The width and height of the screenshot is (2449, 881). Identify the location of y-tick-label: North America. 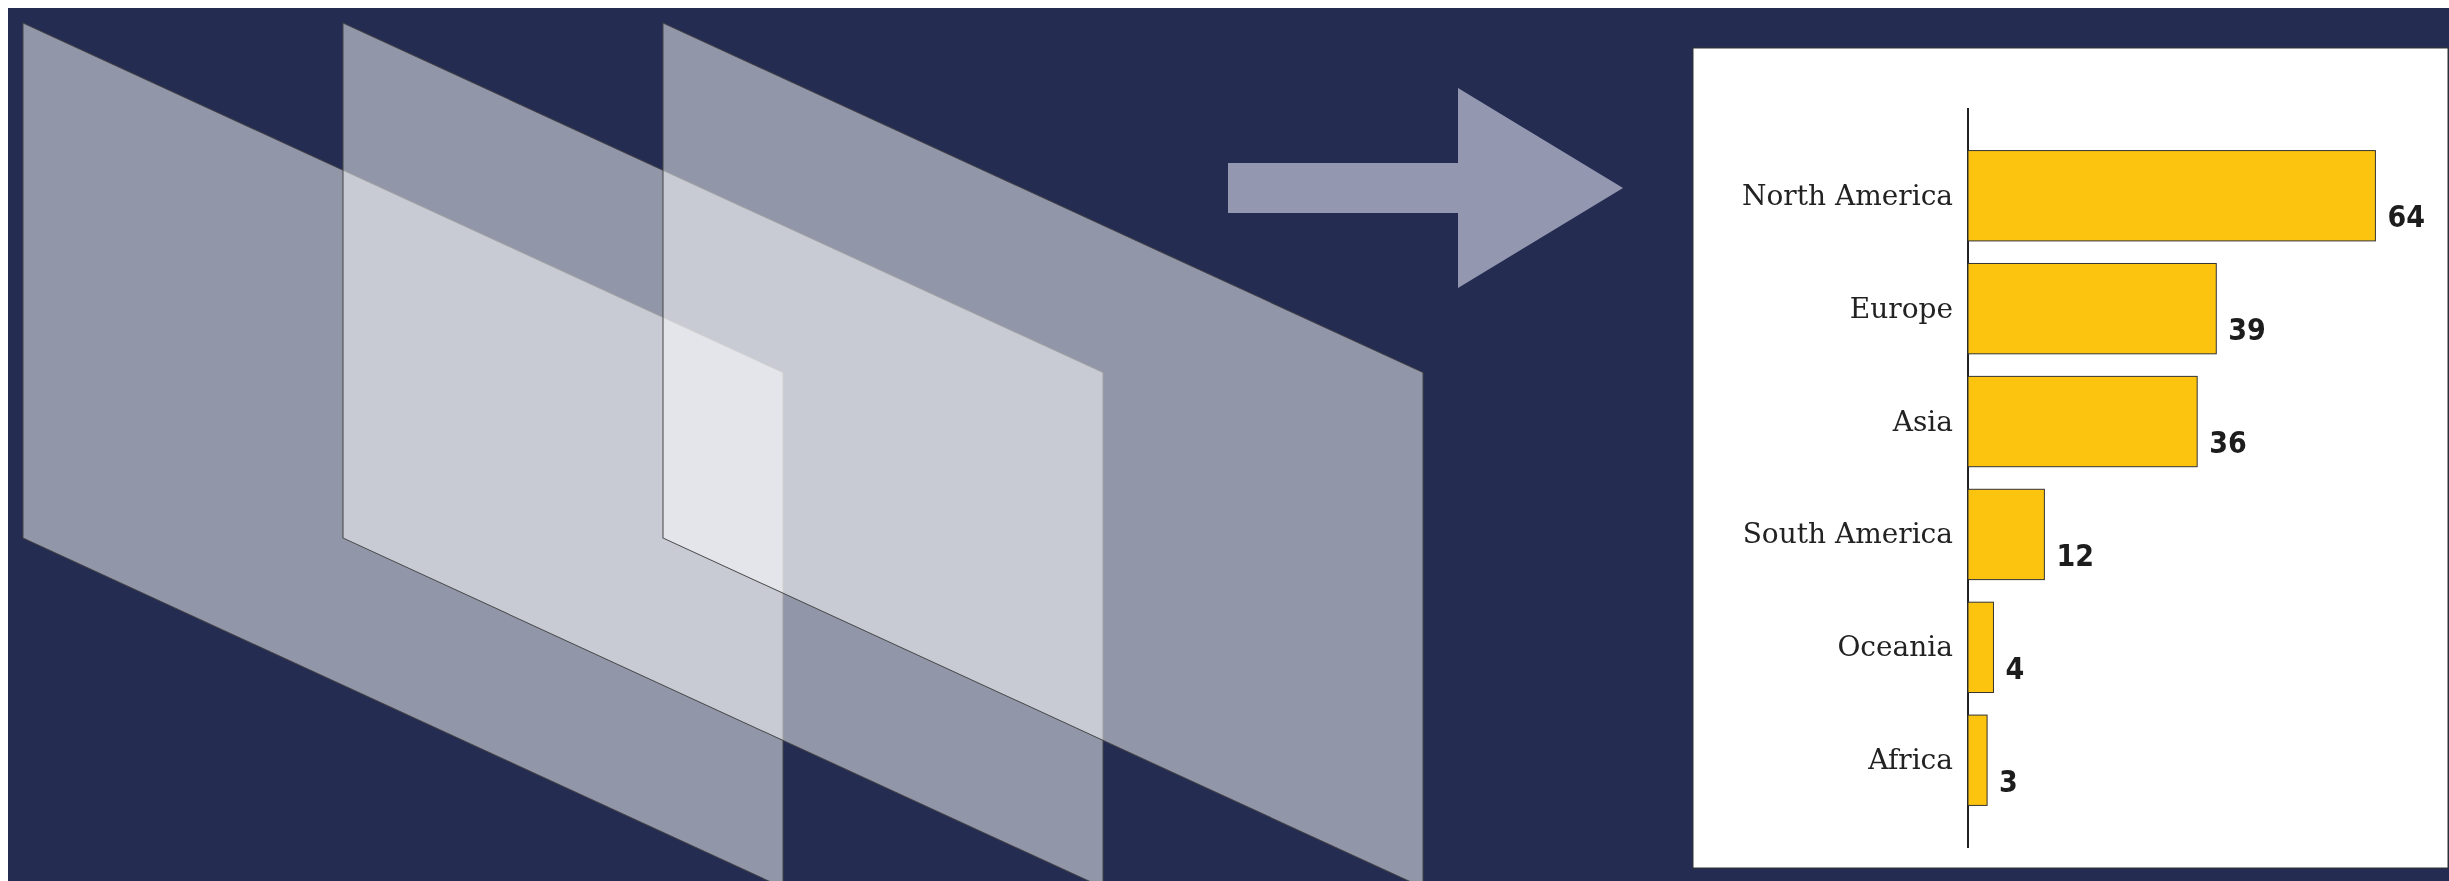
(1847, 195).